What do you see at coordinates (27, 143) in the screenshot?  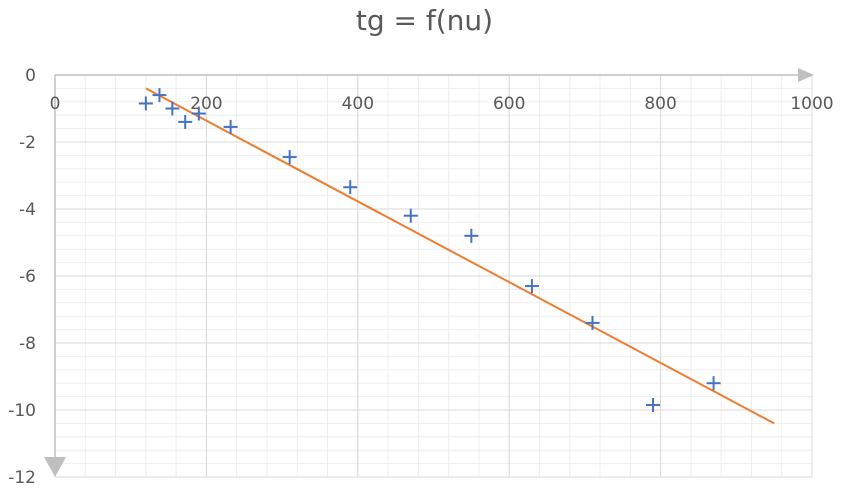 I see `y-tick-label: -2` at bounding box center [27, 143].